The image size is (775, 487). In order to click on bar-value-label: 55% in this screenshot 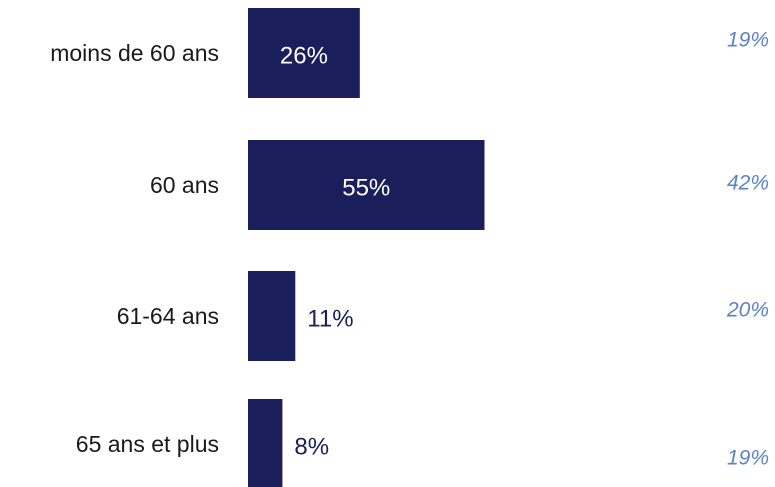, I will do `click(366, 188)`.